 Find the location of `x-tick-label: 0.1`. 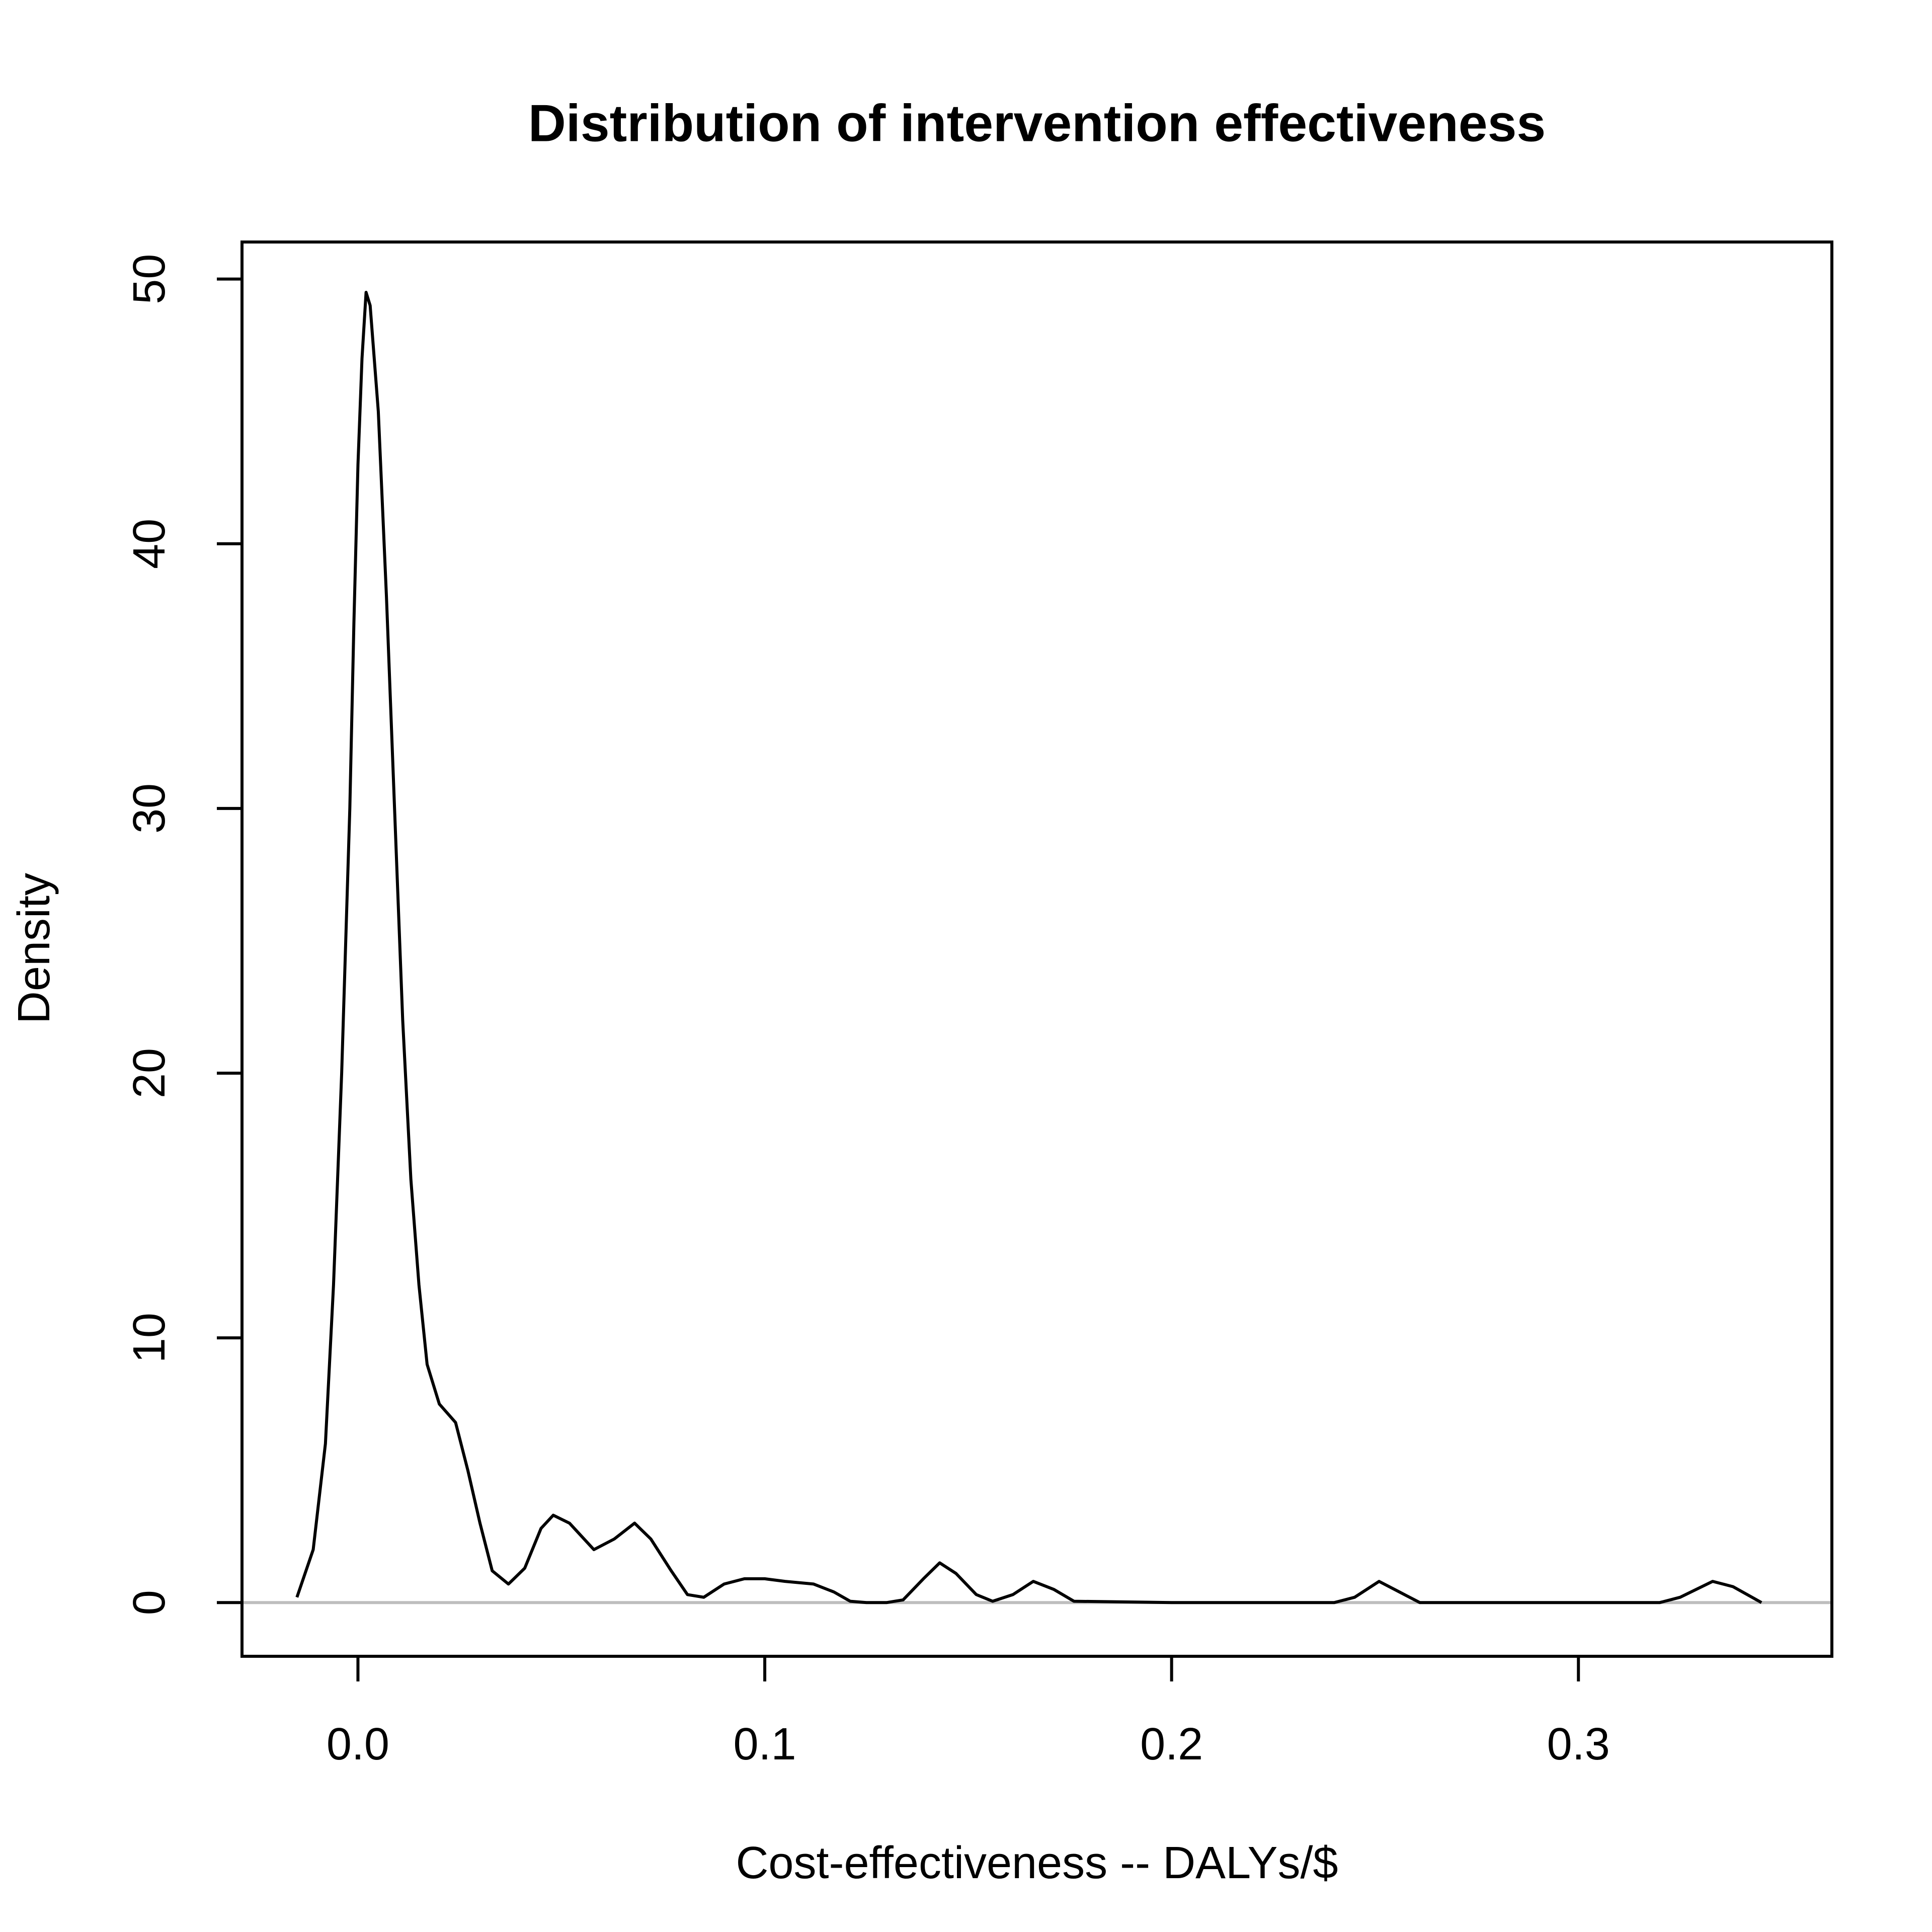

x-tick-label: 0.1 is located at coordinates (765, 1744).